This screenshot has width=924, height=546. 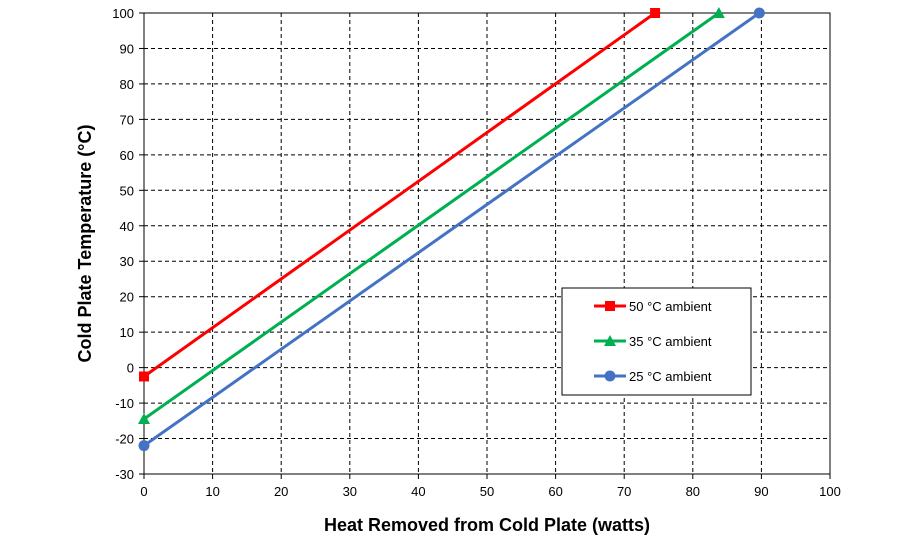 What do you see at coordinates (693, 491) in the screenshot?
I see `x-tick-label: 80` at bounding box center [693, 491].